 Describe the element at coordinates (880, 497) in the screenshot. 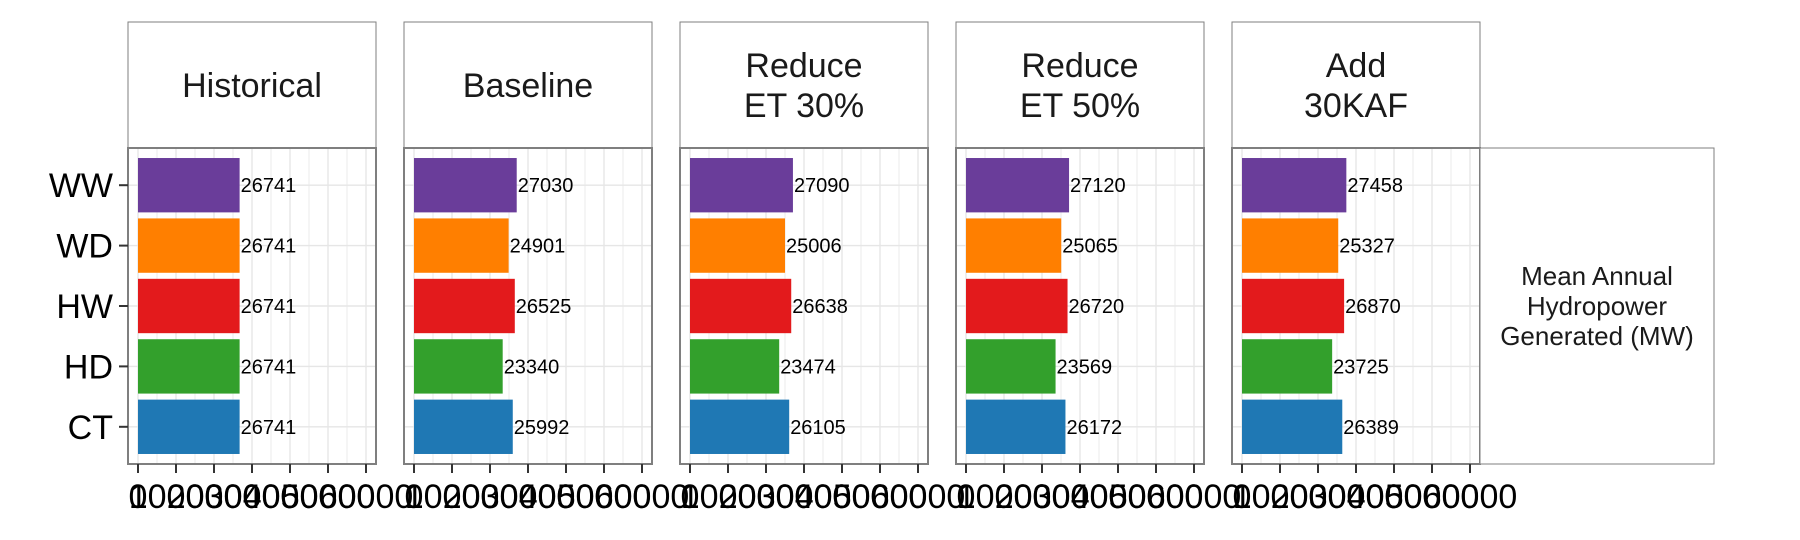

I see `x-tick-label-panel-3: 50000` at that location.